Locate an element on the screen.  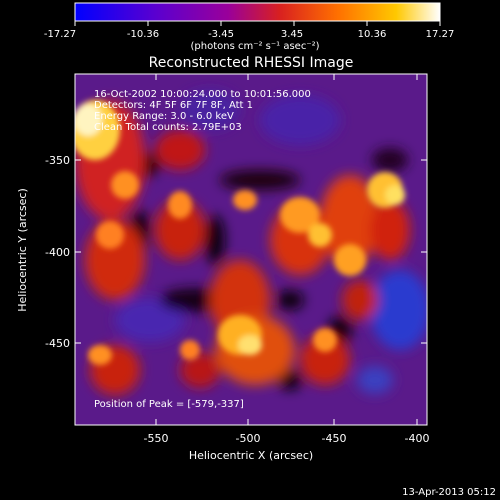
colorbar-tick-label: 10.36 is located at coordinates (372, 34).